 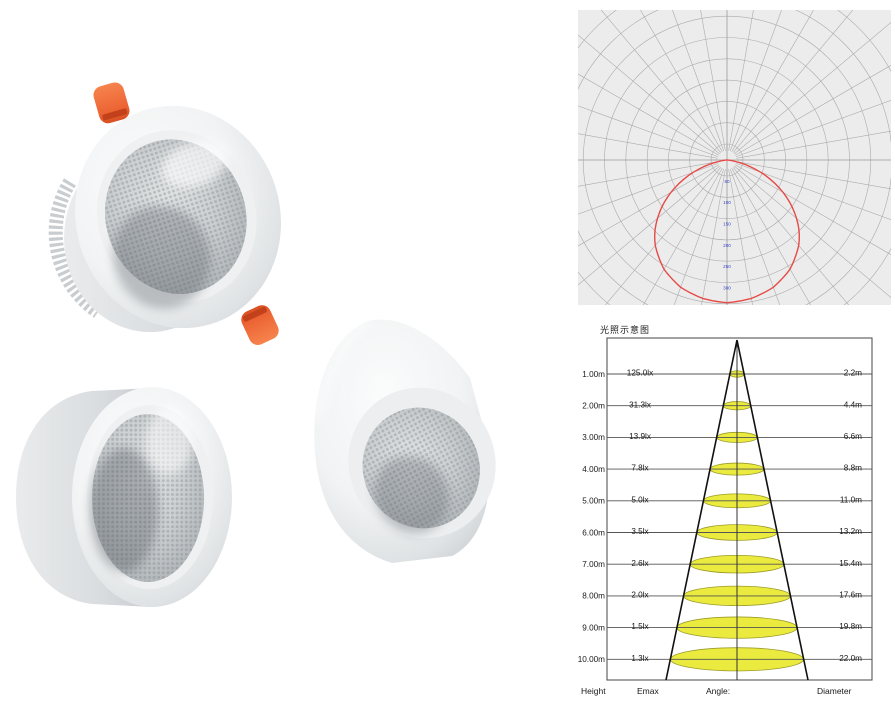 What do you see at coordinates (850, 531) in the screenshot?
I see `diameter-label: 13.2m` at bounding box center [850, 531].